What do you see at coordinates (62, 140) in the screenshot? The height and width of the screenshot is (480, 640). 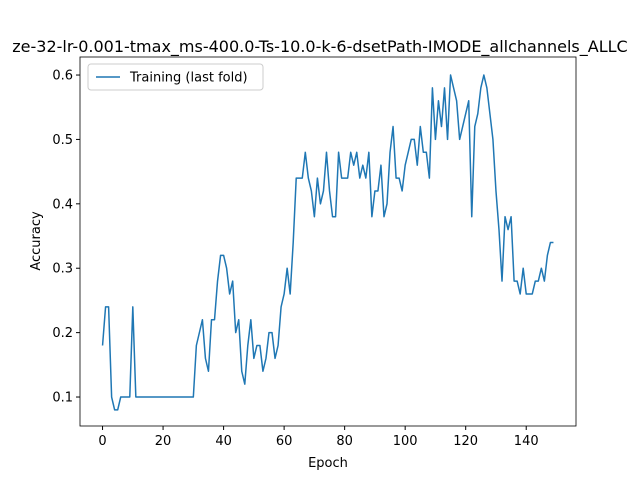 I see `y-tick-label: 0.5` at bounding box center [62, 140].